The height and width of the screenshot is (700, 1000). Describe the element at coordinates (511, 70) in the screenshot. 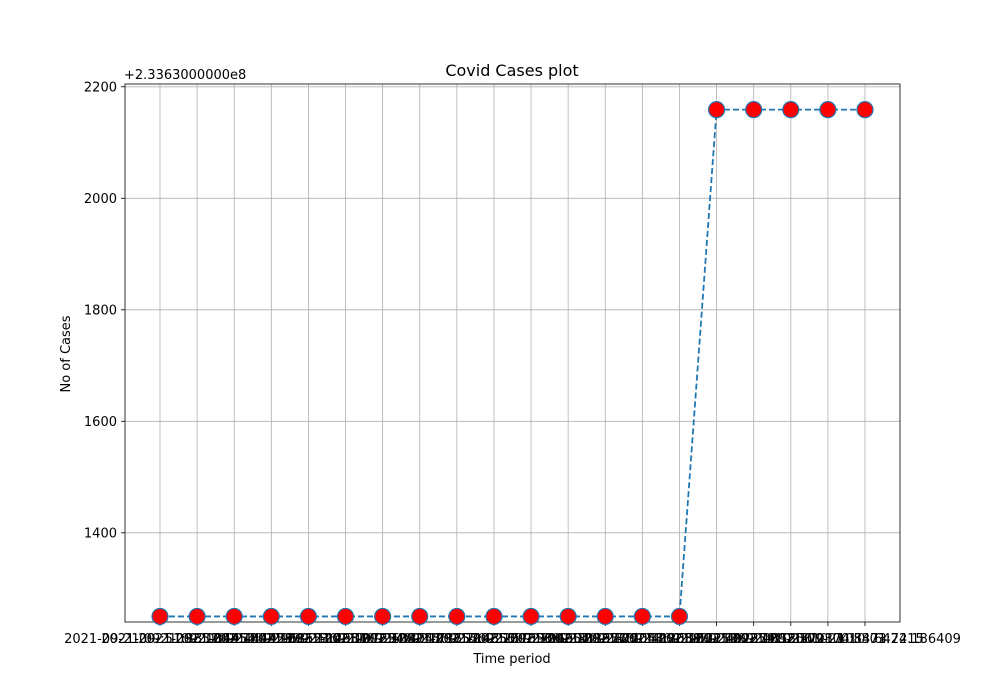

I see `chart-title: Covid Cases plot` at that location.